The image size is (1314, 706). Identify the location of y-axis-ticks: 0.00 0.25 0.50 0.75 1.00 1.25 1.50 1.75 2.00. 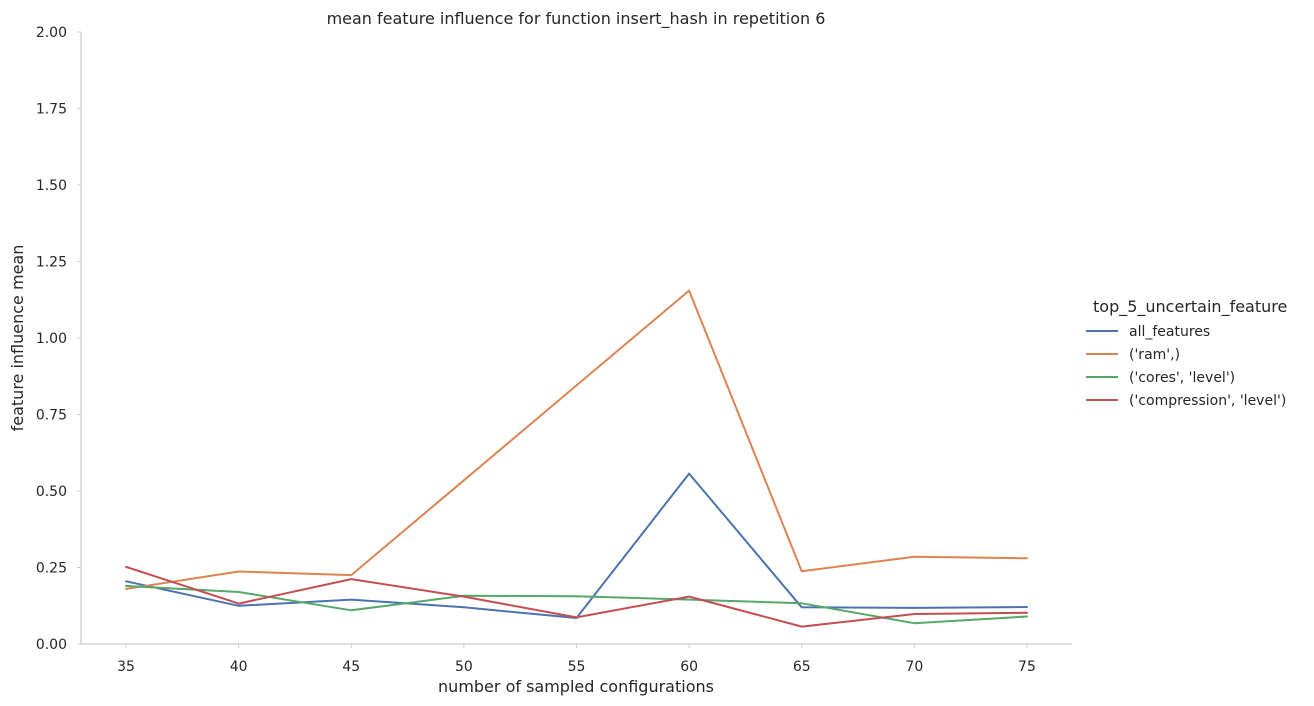
(58, 339).